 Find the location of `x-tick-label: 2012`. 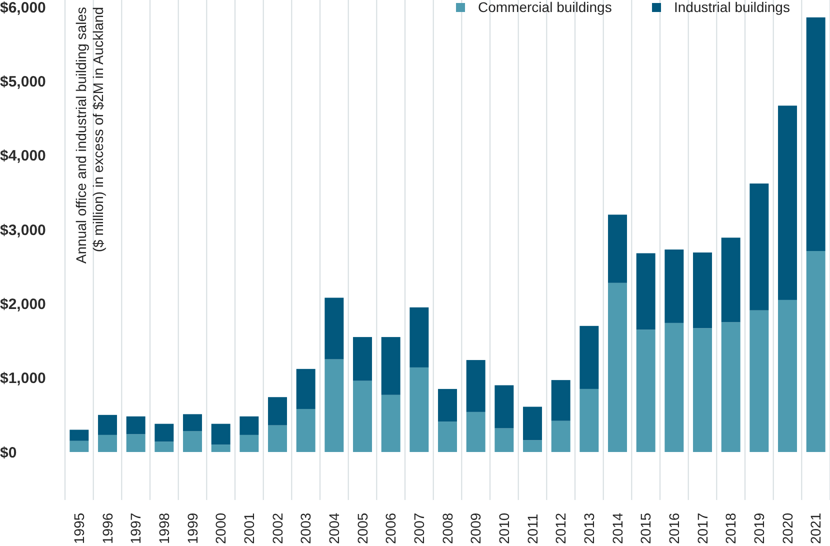

x-tick-label: 2012 is located at coordinates (560, 528).